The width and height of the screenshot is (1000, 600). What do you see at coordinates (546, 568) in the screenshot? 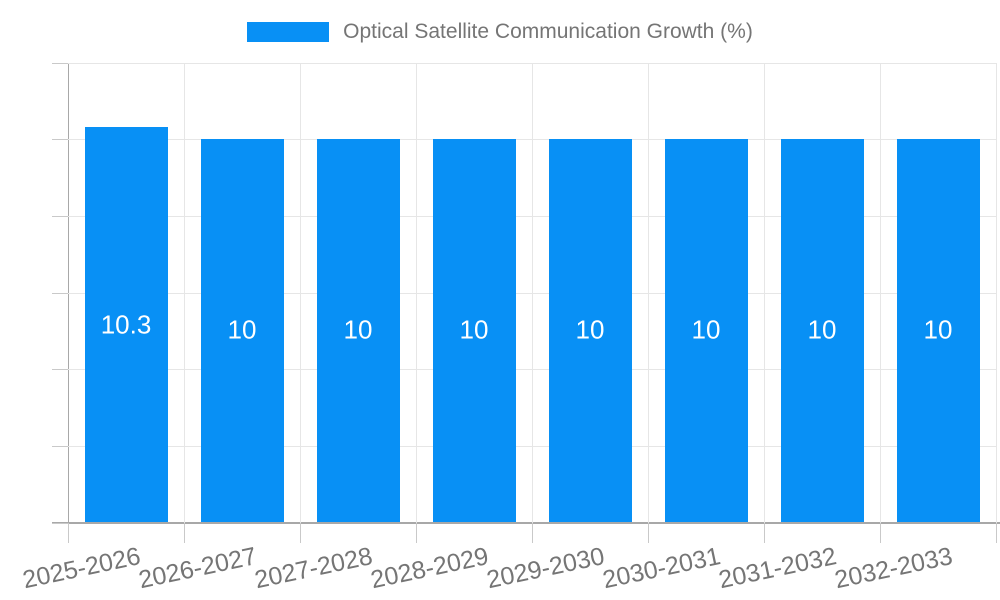
I see `x-axis-tick-label: 2029-2030` at bounding box center [546, 568].